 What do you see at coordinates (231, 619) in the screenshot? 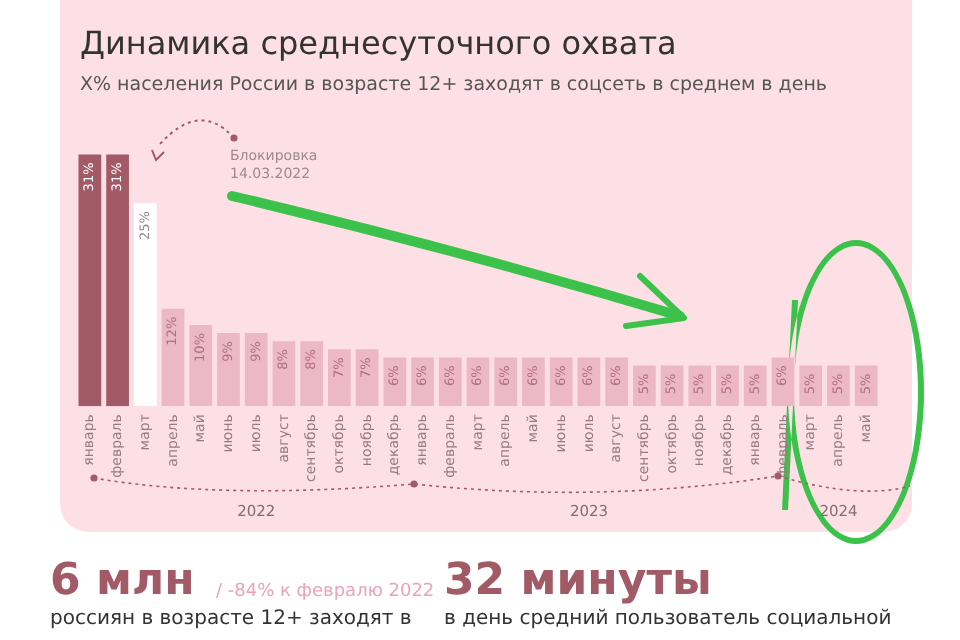
I see `text: россиян в возрасте 12+ заходят в` at bounding box center [231, 619].